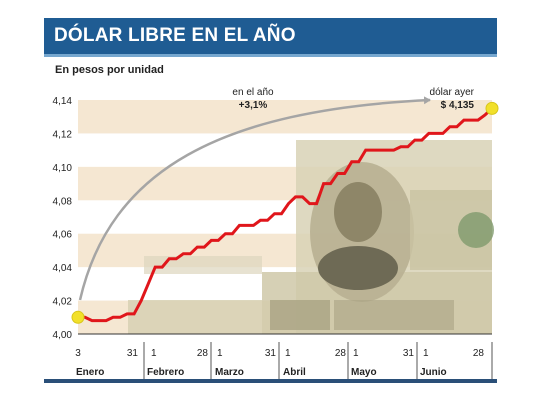  I want to click on y-tick-label: 4,04, so click(63, 268).